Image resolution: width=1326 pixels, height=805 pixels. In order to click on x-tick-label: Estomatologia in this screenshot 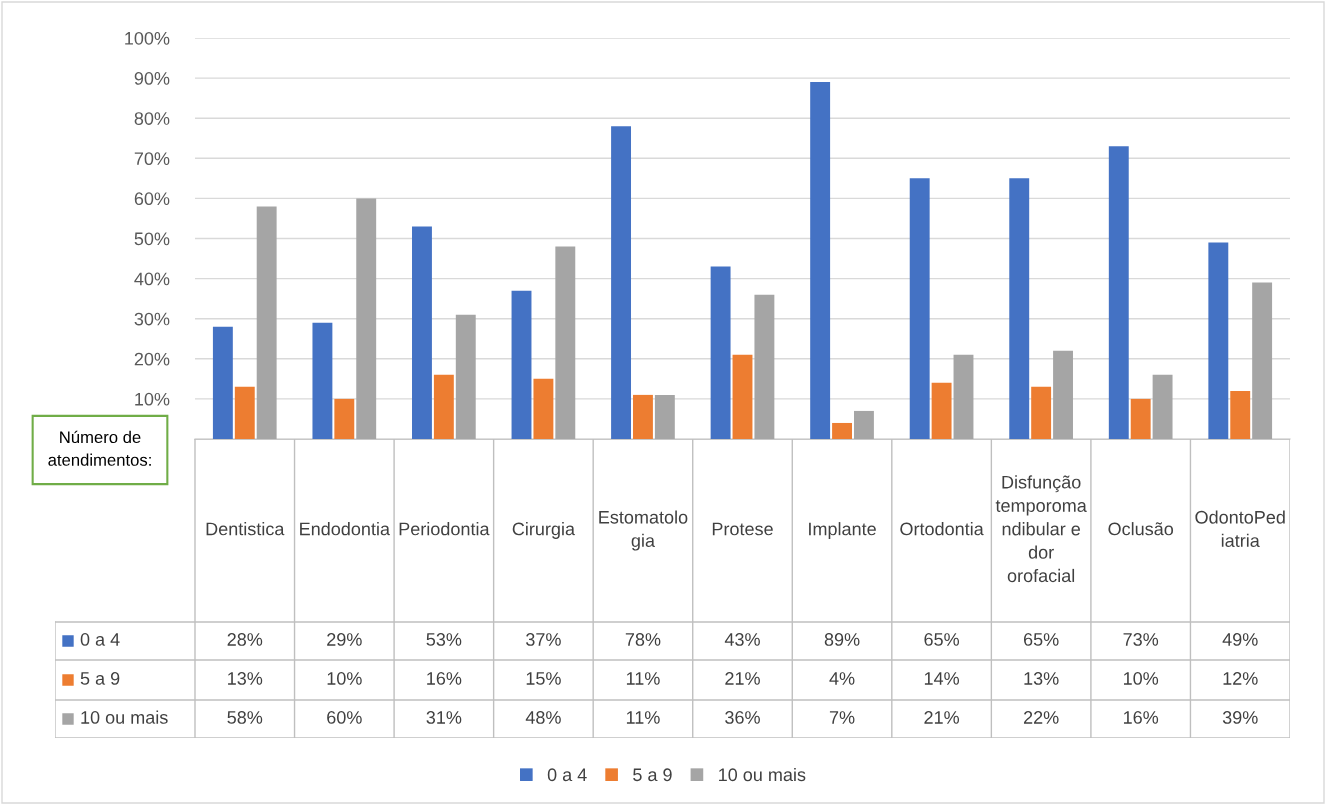, I will do `click(643, 530)`.